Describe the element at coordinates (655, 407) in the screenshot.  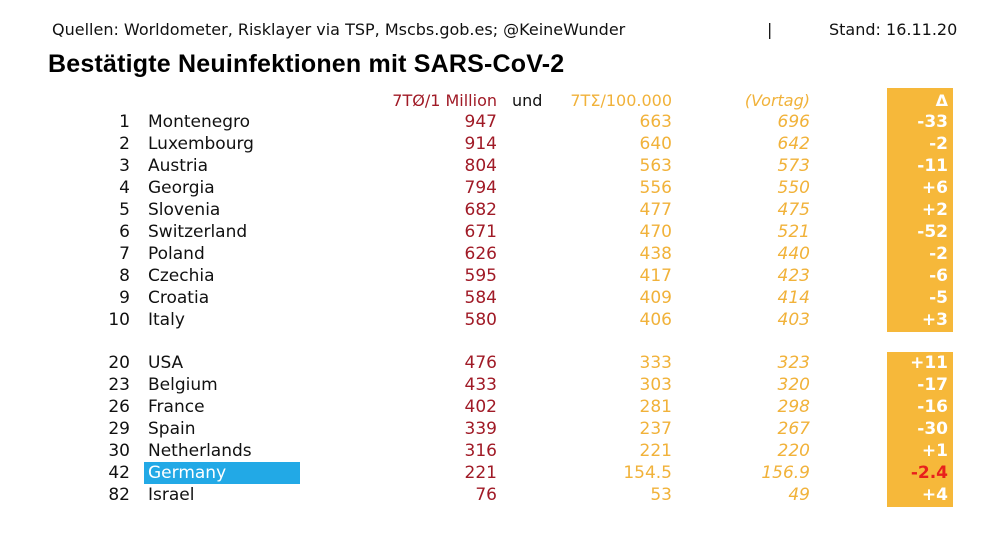
I see `cell-per-100k: 281` at that location.